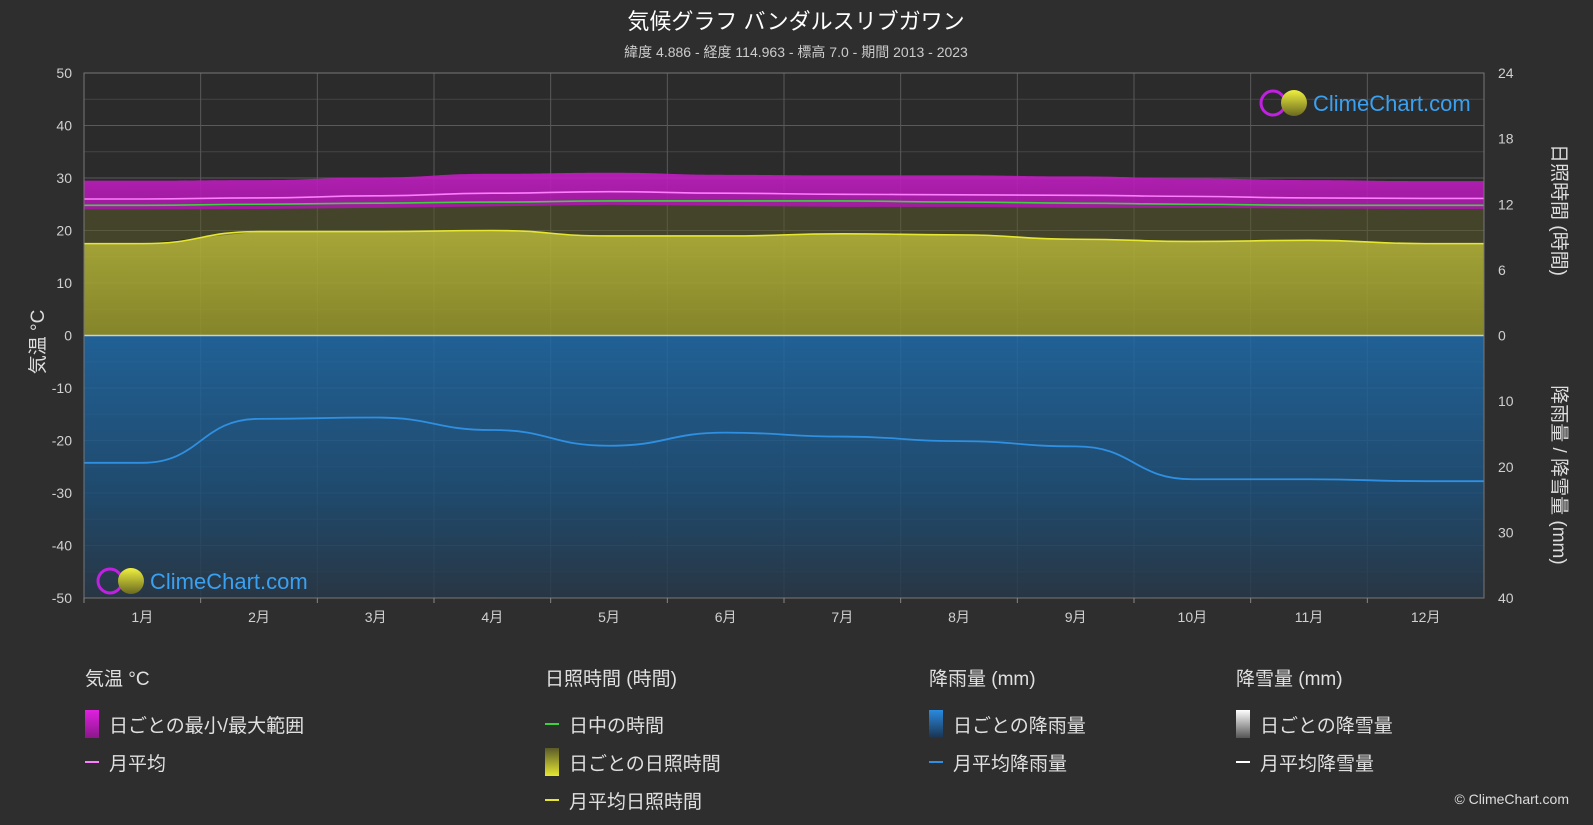 The image size is (1593, 825). I want to click on right-axis-top-label: 日照時間 (時間), so click(1559, 210).